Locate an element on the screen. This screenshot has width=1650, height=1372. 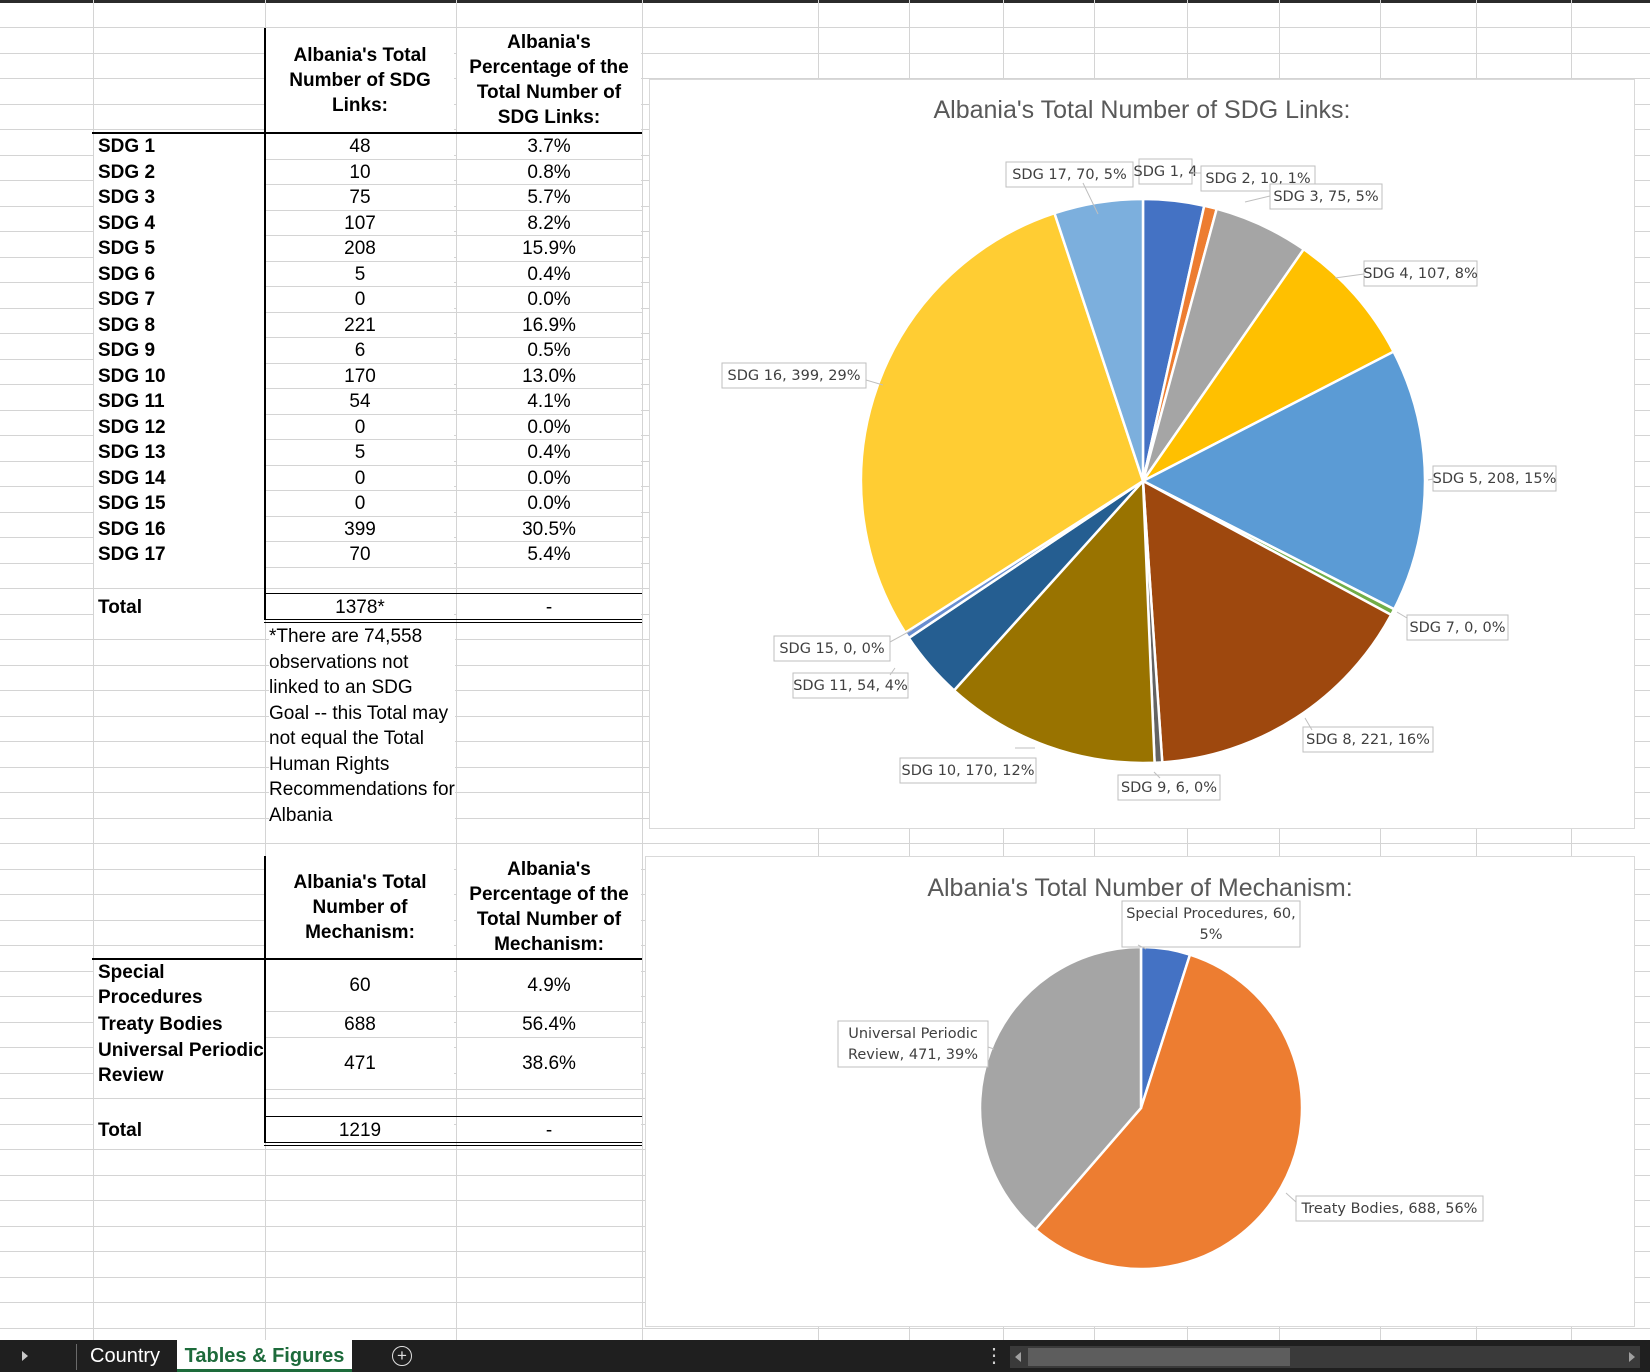
sdg-row-pct: 3.7% is located at coordinates (549, 146).